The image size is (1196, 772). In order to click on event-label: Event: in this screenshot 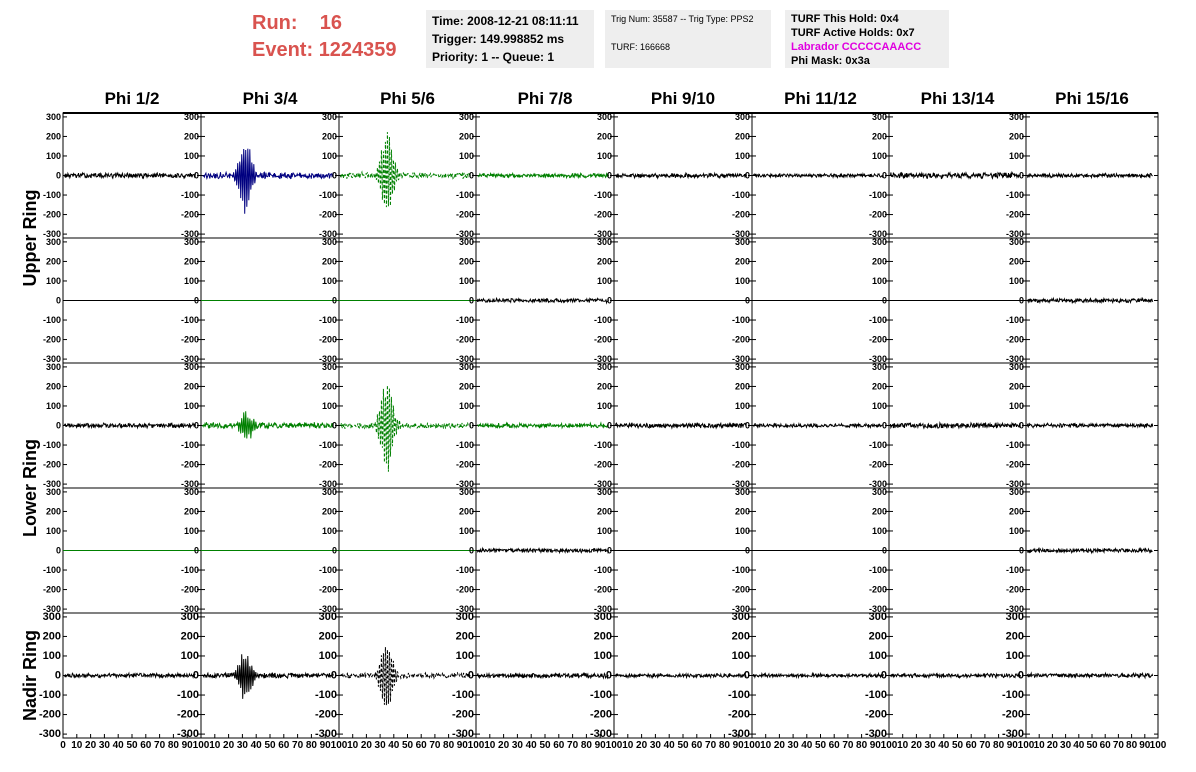, I will do `click(283, 50)`.